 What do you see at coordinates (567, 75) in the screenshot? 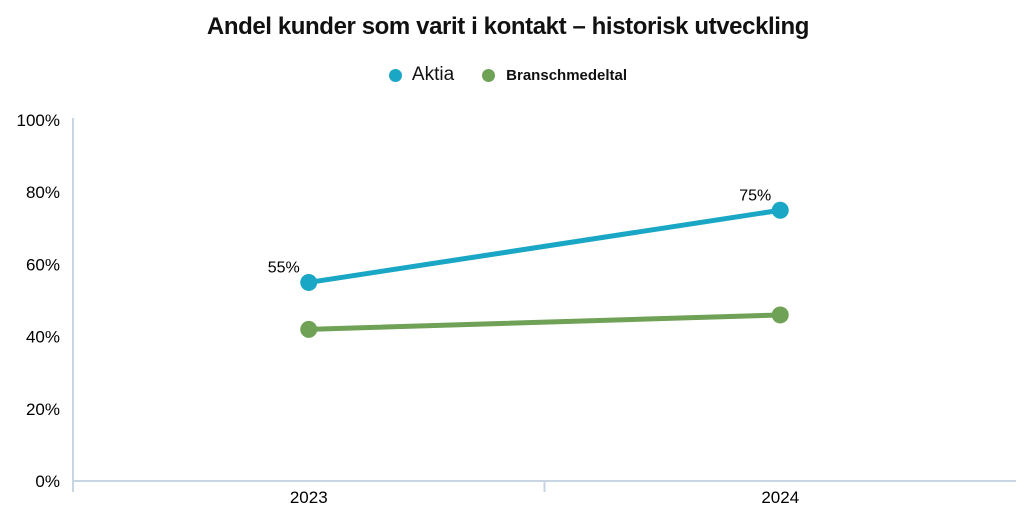
I see `legend-label-branschmedeltal: Branschmedeltal` at bounding box center [567, 75].